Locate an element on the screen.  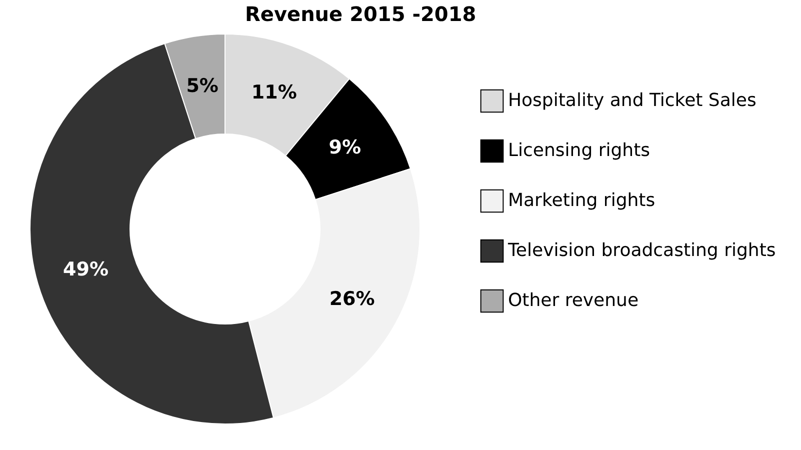
chart-title: Revenue 2015 -2018 is located at coordinates (360, 14).